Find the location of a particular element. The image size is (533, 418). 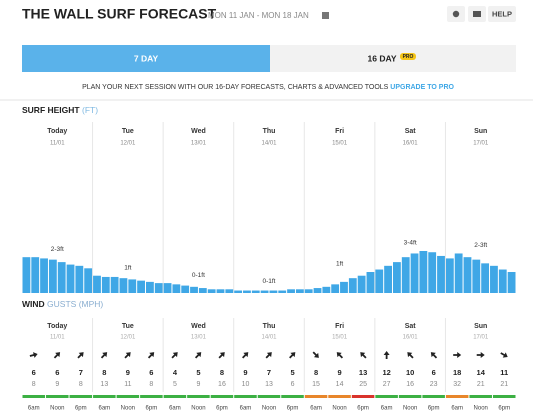

help-button is located at coordinates (502, 14).